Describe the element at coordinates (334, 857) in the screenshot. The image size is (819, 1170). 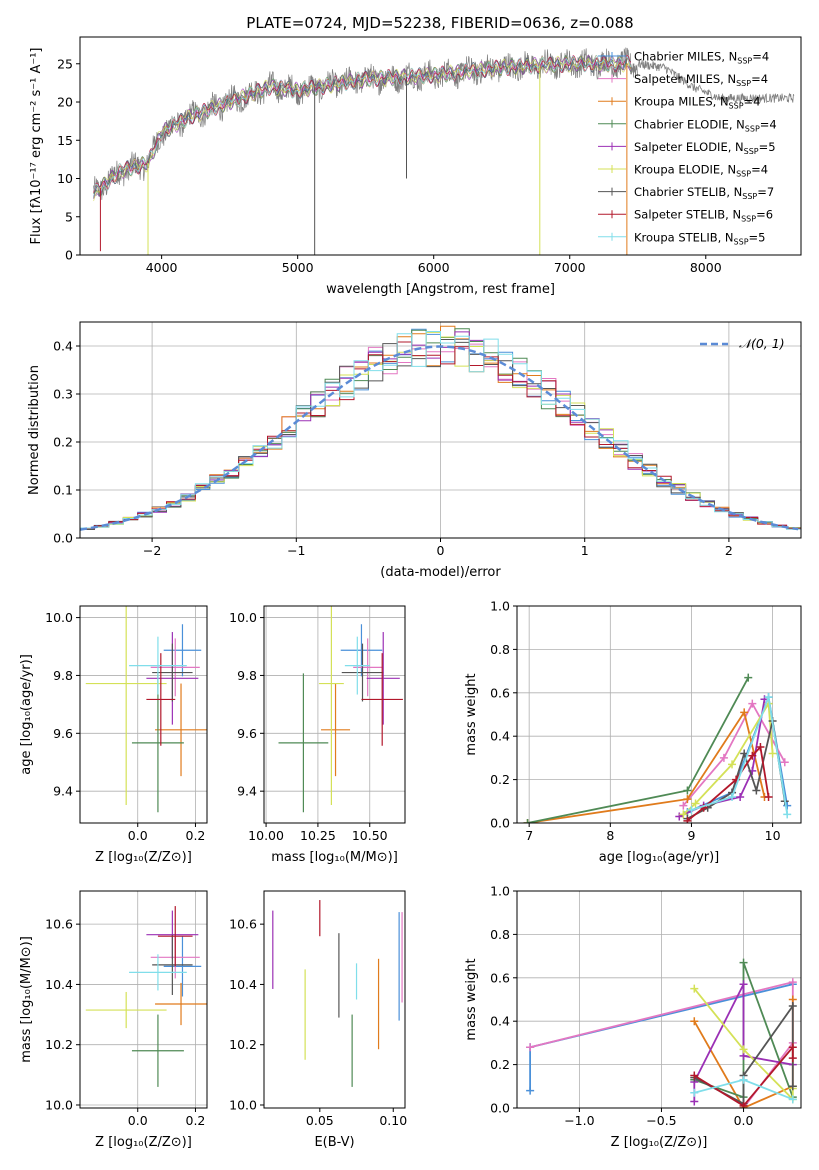
I see `x-axis-label: mass [log₁₀(M/M⊙)]` at that location.